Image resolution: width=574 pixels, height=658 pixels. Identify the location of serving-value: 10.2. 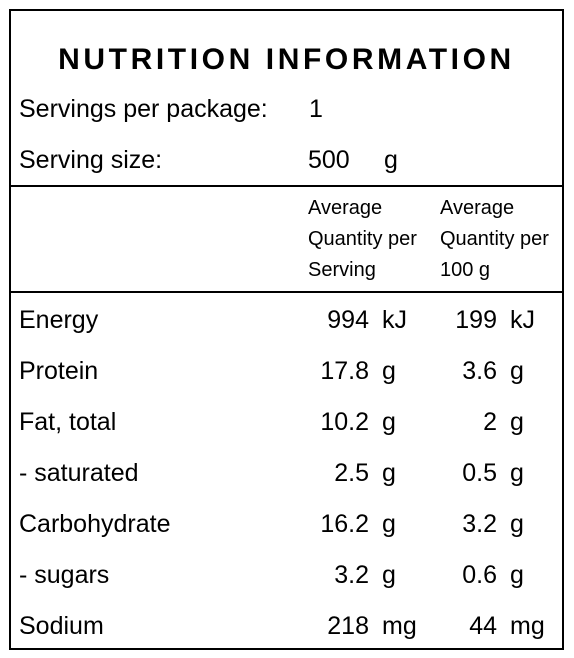
(344, 422).